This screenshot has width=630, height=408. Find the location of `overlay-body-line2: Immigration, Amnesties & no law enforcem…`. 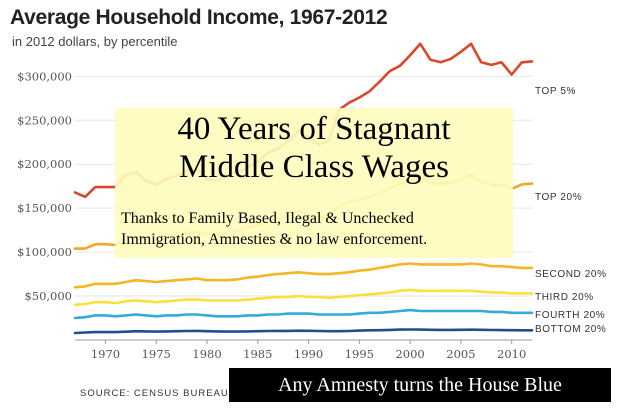

overlay-body-line2: Immigration, Amnesties & no law enforcem… is located at coordinates (274, 239).